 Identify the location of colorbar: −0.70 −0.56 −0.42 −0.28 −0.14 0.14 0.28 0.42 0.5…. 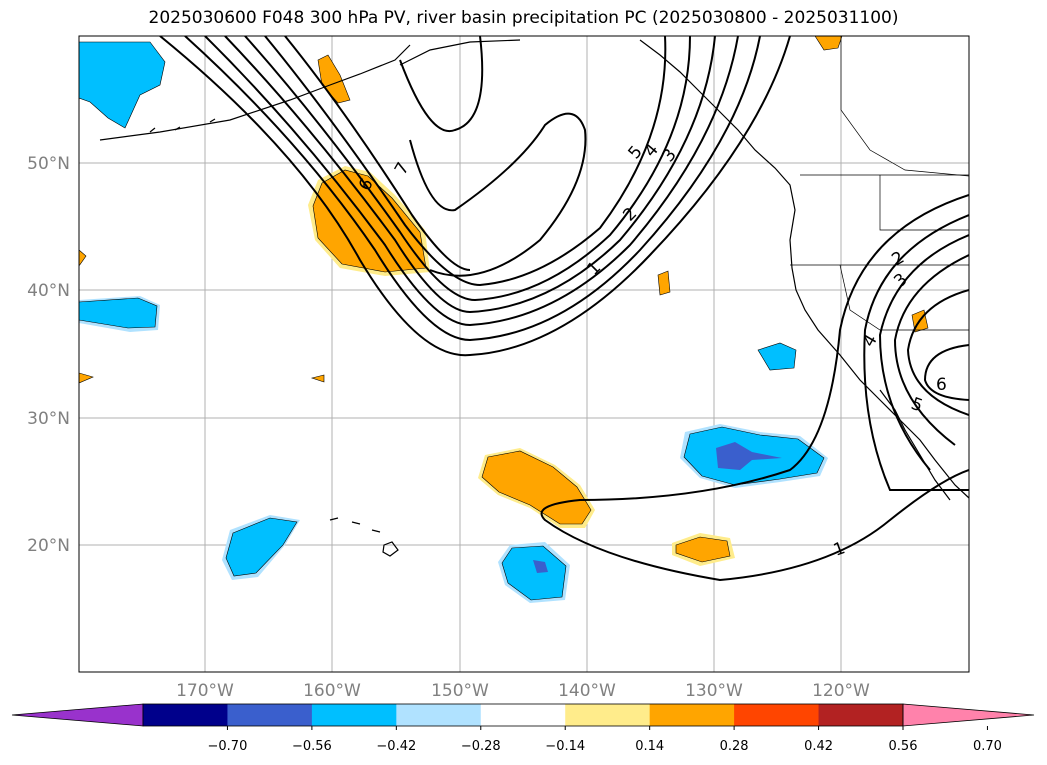
(523, 728).